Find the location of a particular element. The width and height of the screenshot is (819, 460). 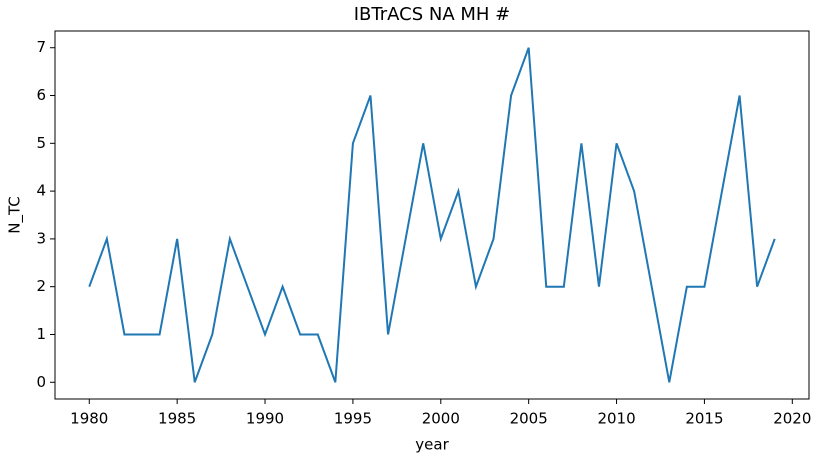

x-tick-label: 1985 is located at coordinates (177, 419).